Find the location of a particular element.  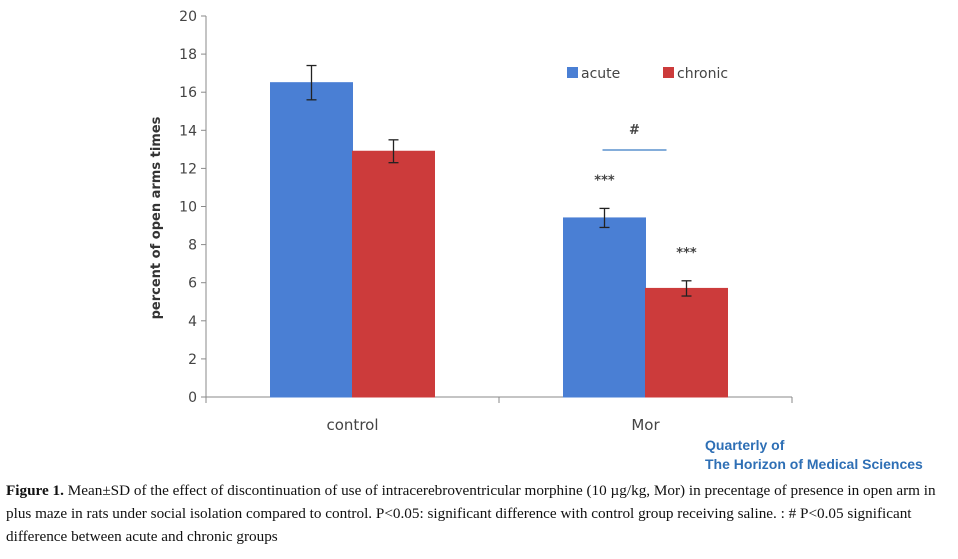

bar-acute-Mor is located at coordinates (604, 307).